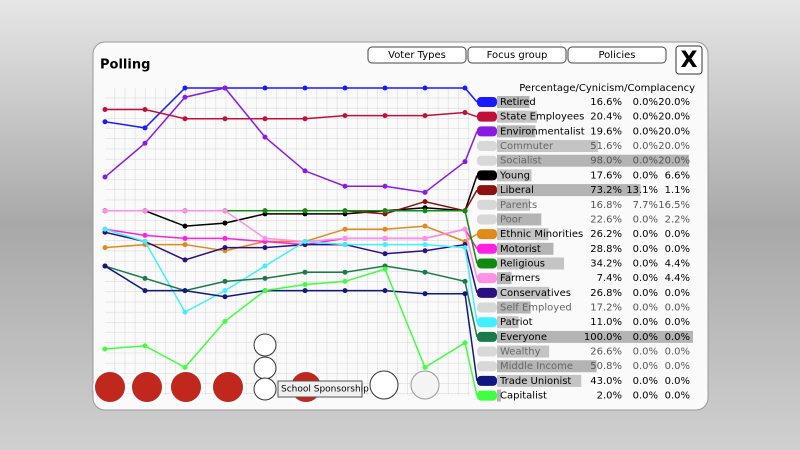 The height and width of the screenshot is (450, 800). What do you see at coordinates (603, 337) in the screenshot?
I see `group-value: 100.0%` at bounding box center [603, 337].